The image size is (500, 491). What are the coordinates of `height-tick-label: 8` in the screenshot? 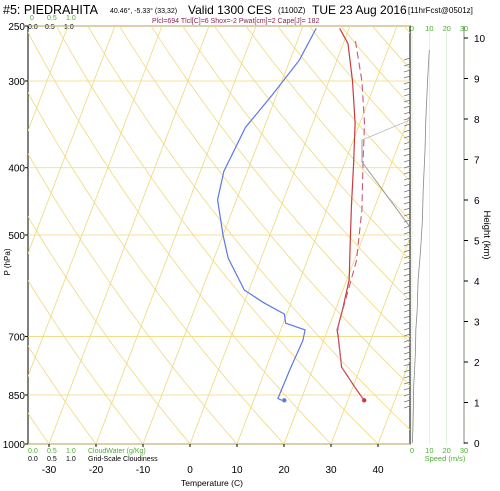 It's located at (477, 120).